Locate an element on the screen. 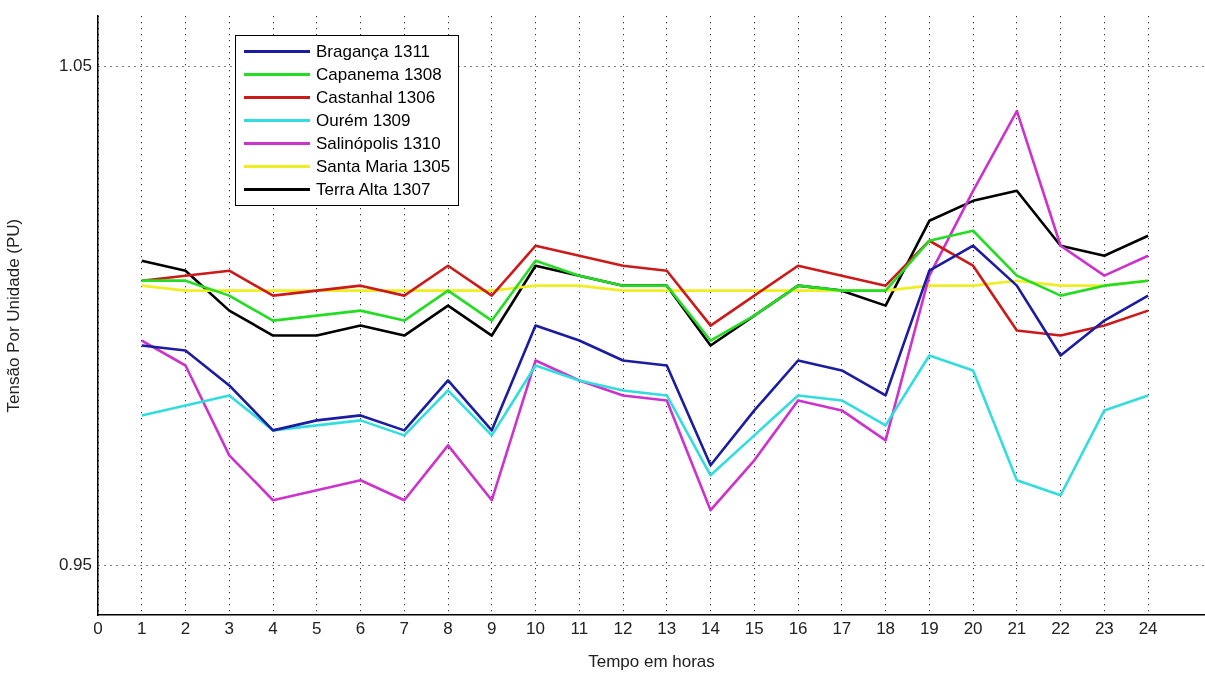 The height and width of the screenshot is (673, 1205). x-tick-label: 0 is located at coordinates (98, 628).